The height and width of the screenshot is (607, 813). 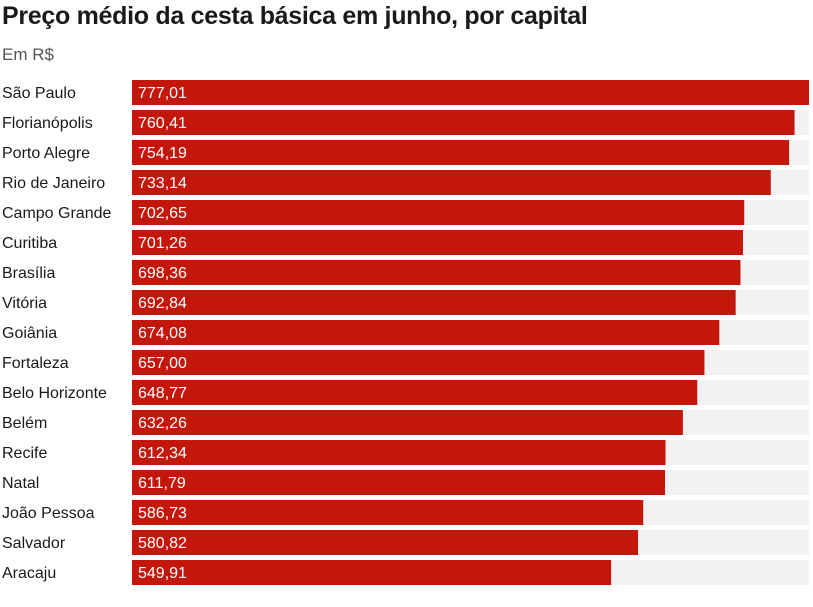 I want to click on category-label: João Pessoa, so click(x=48, y=513).